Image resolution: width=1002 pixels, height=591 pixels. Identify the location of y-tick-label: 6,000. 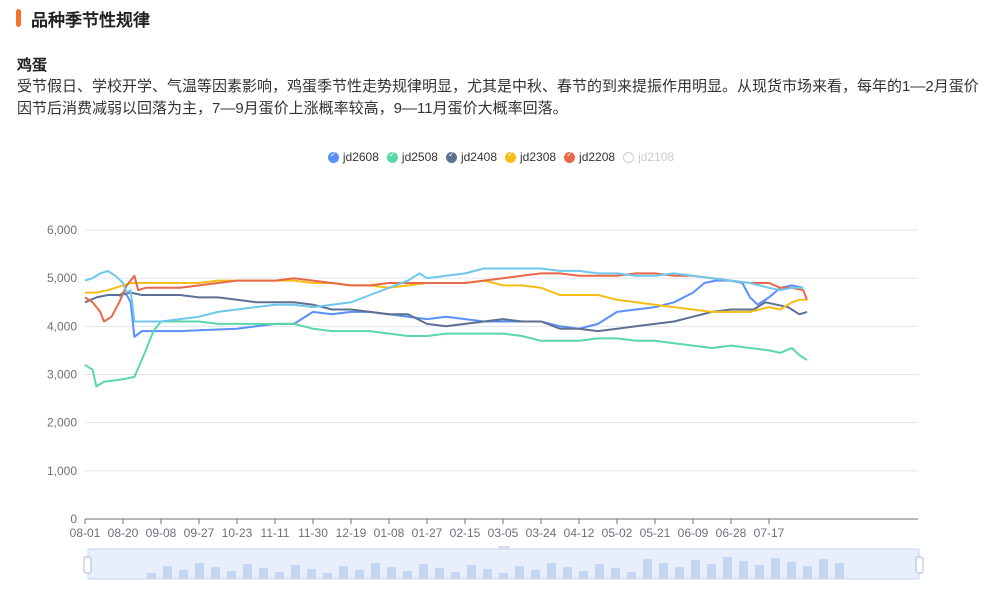
(62, 230).